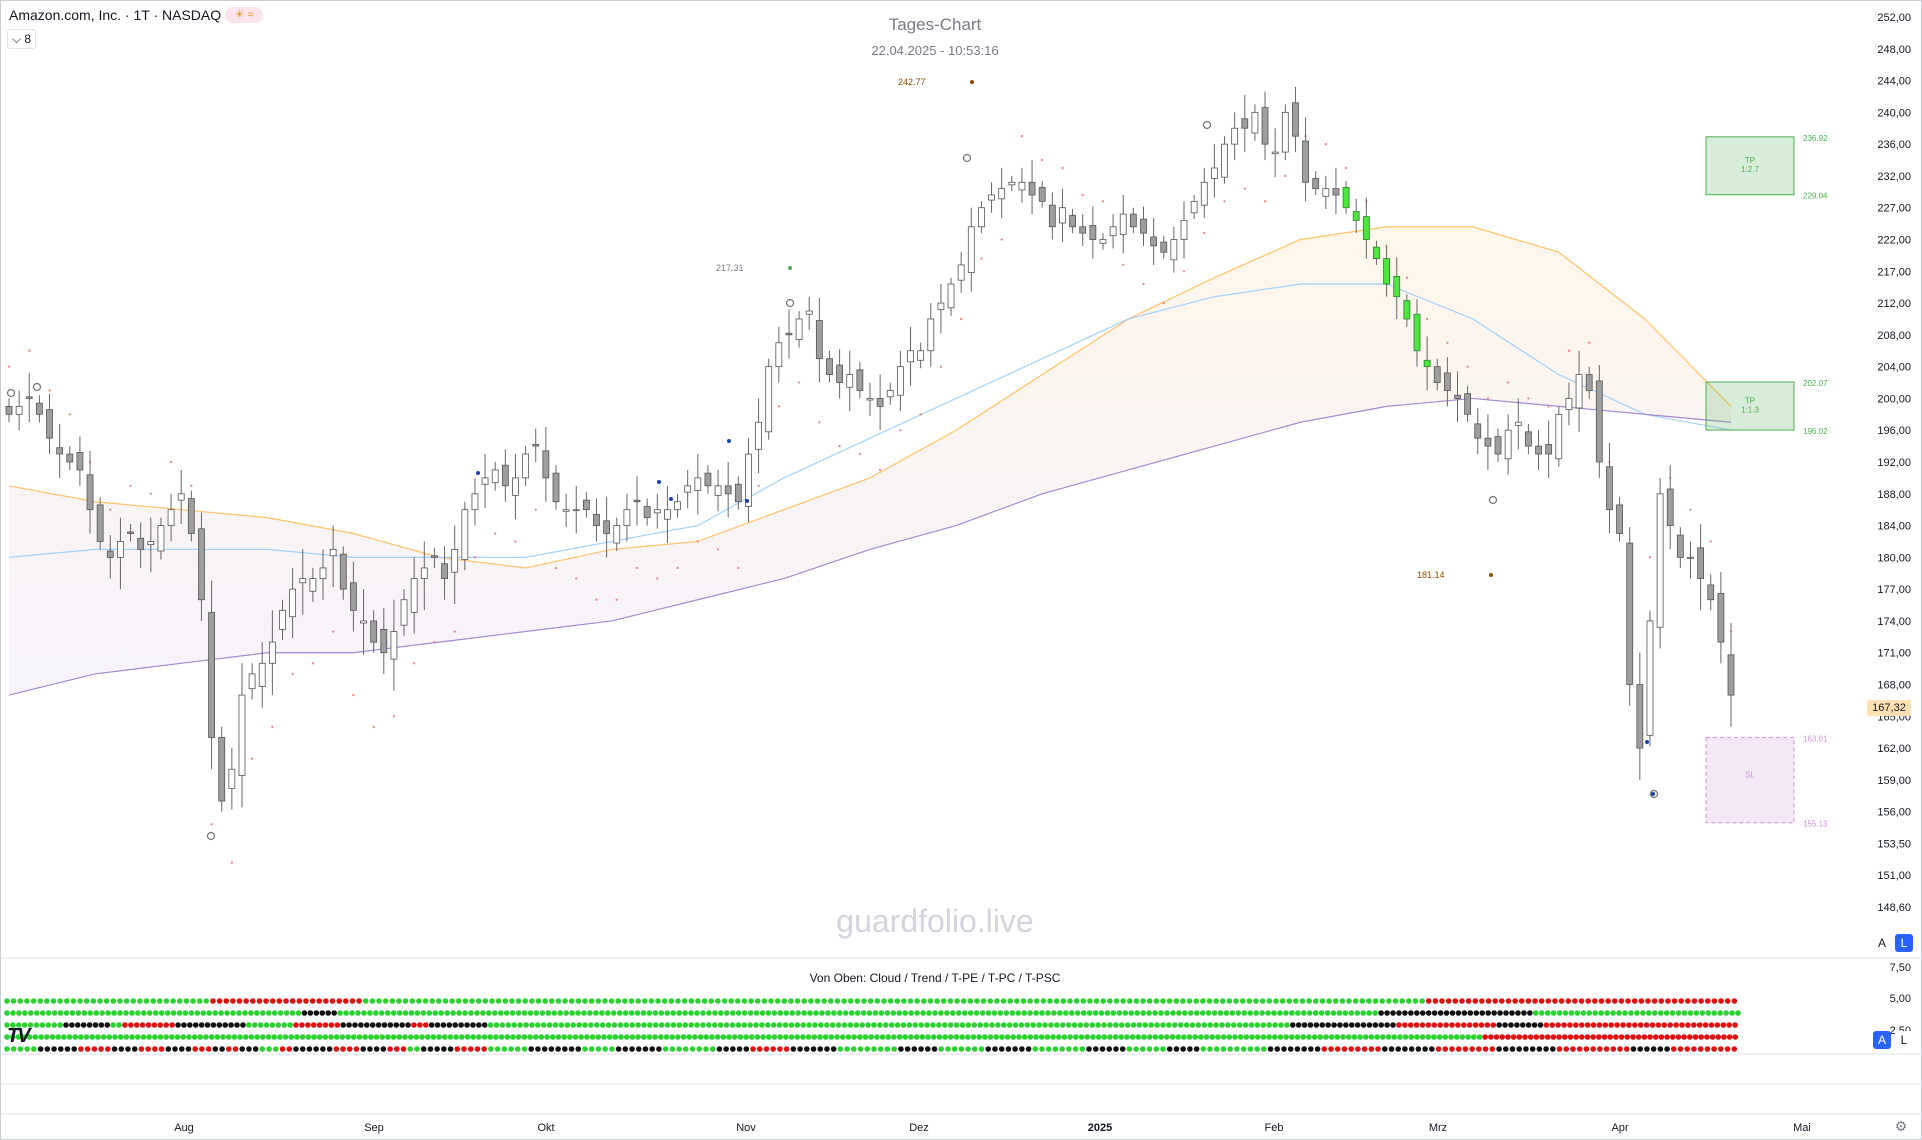 The image size is (1922, 1140). What do you see at coordinates (115, 15) in the screenshot?
I see `symbol-title: Amazon.com, Inc. · 1T · NASDAQ` at bounding box center [115, 15].